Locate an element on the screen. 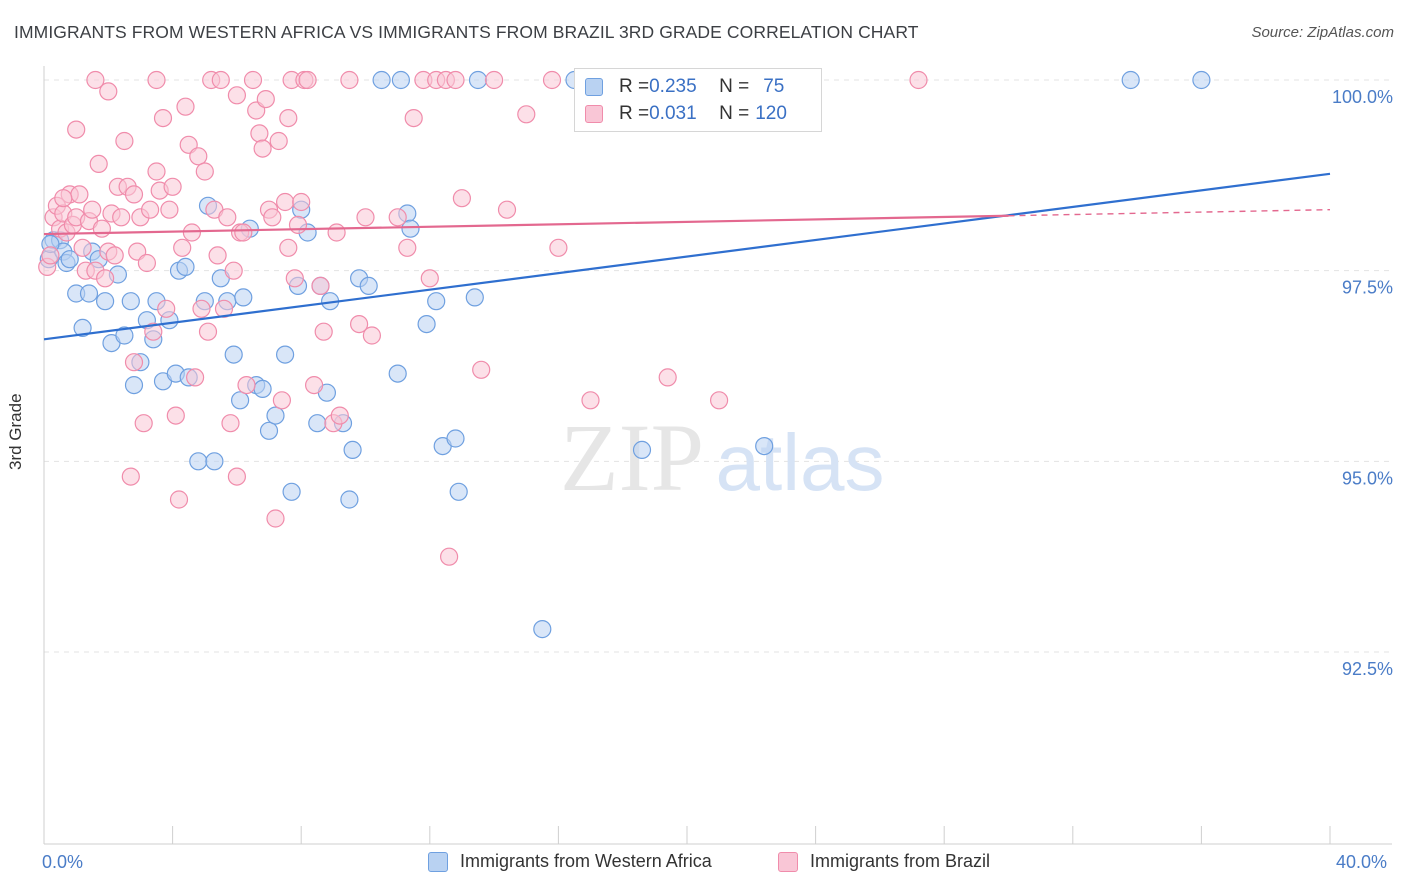 Image resolution: width=1406 pixels, height=892 pixels. trend-line-brazil-extension is located at coordinates (1169, 212).